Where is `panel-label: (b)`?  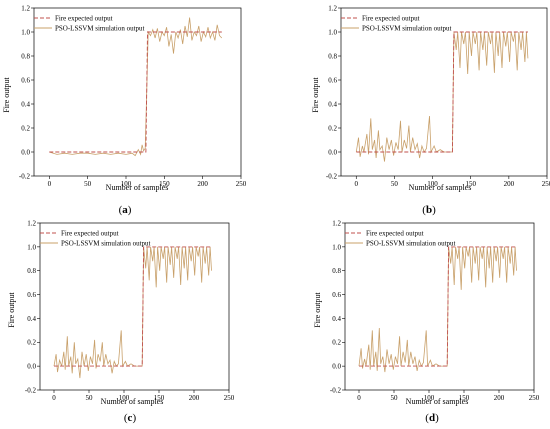 panel-label: (b) is located at coordinates (429, 210).